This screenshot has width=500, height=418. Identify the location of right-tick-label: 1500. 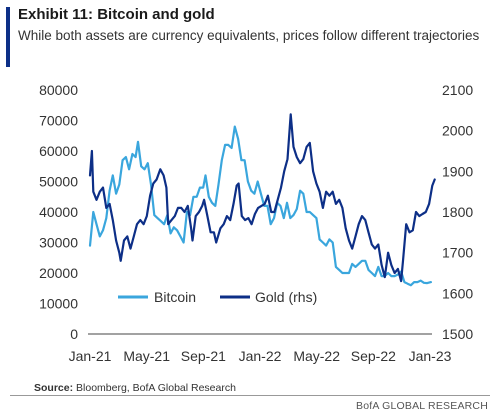
(457, 334).